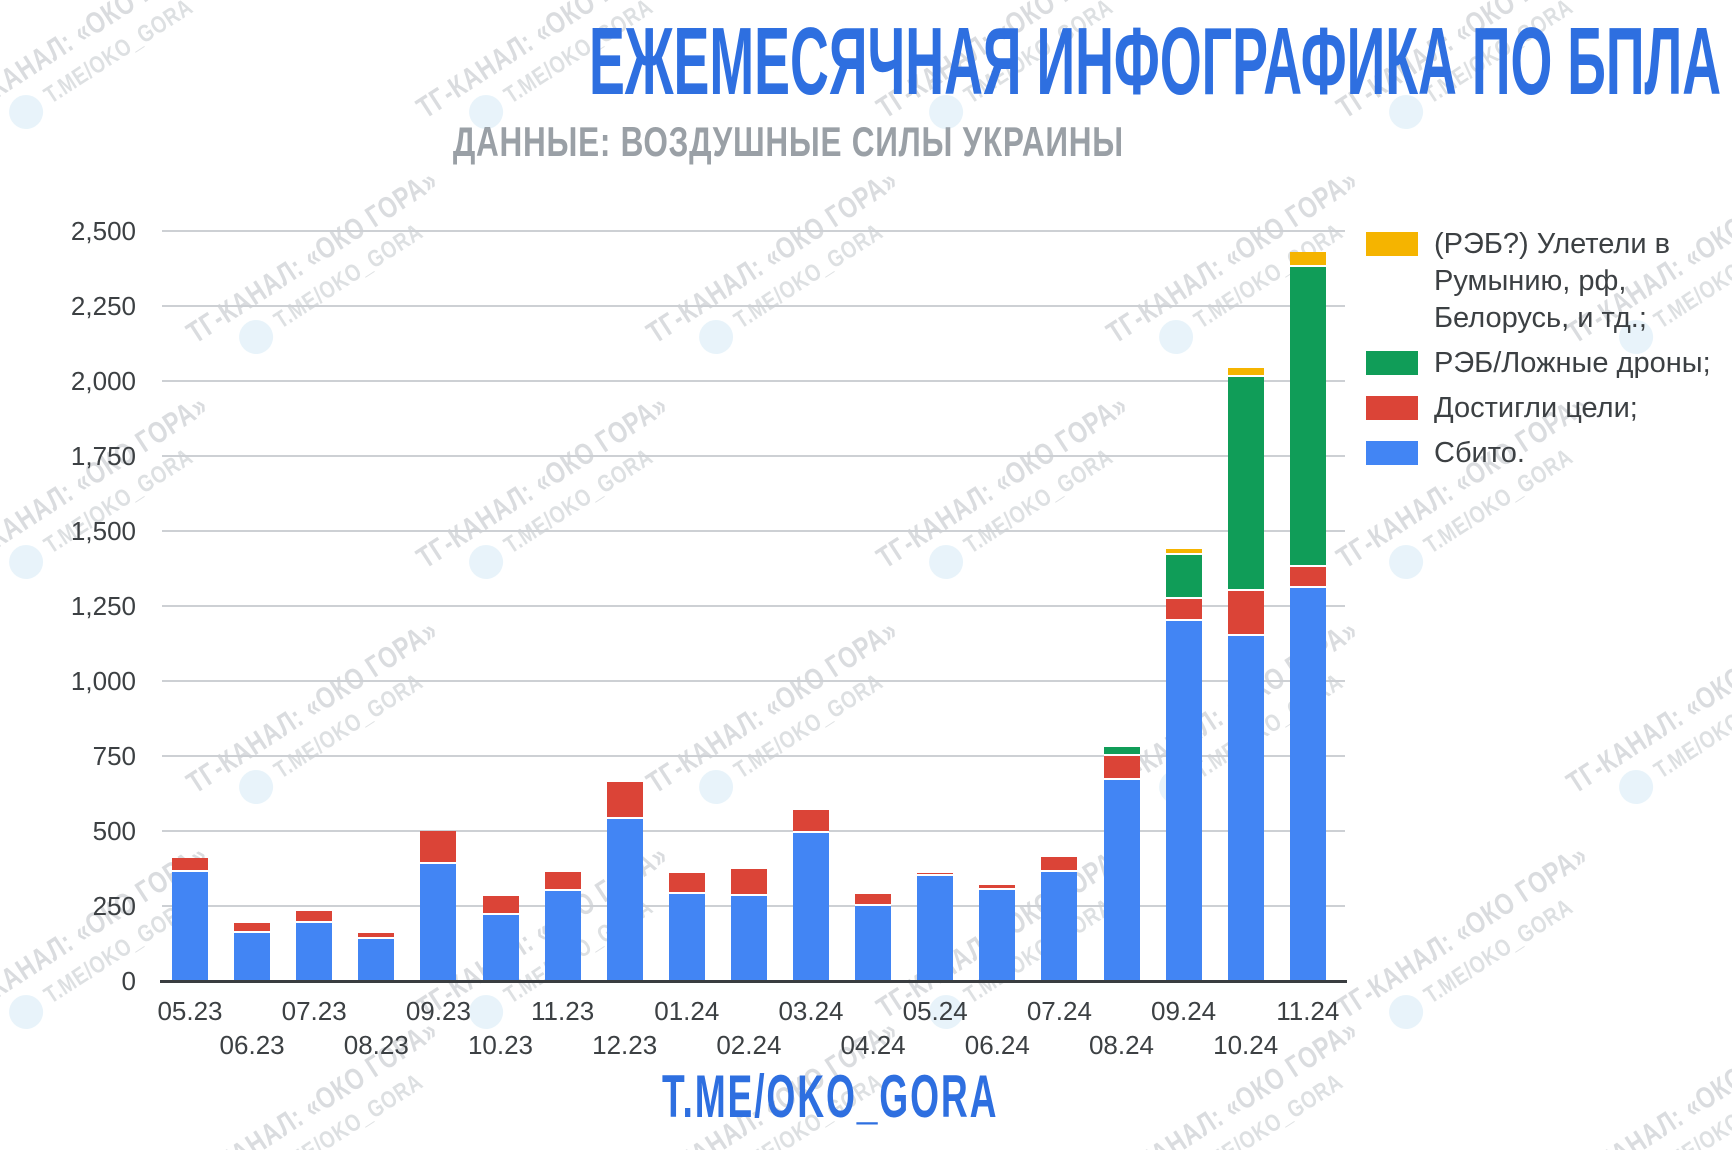 This screenshot has height=1150, width=1732. Describe the element at coordinates (103, 381) in the screenshot. I see `y-axis-tick-label: 2,000` at that location.